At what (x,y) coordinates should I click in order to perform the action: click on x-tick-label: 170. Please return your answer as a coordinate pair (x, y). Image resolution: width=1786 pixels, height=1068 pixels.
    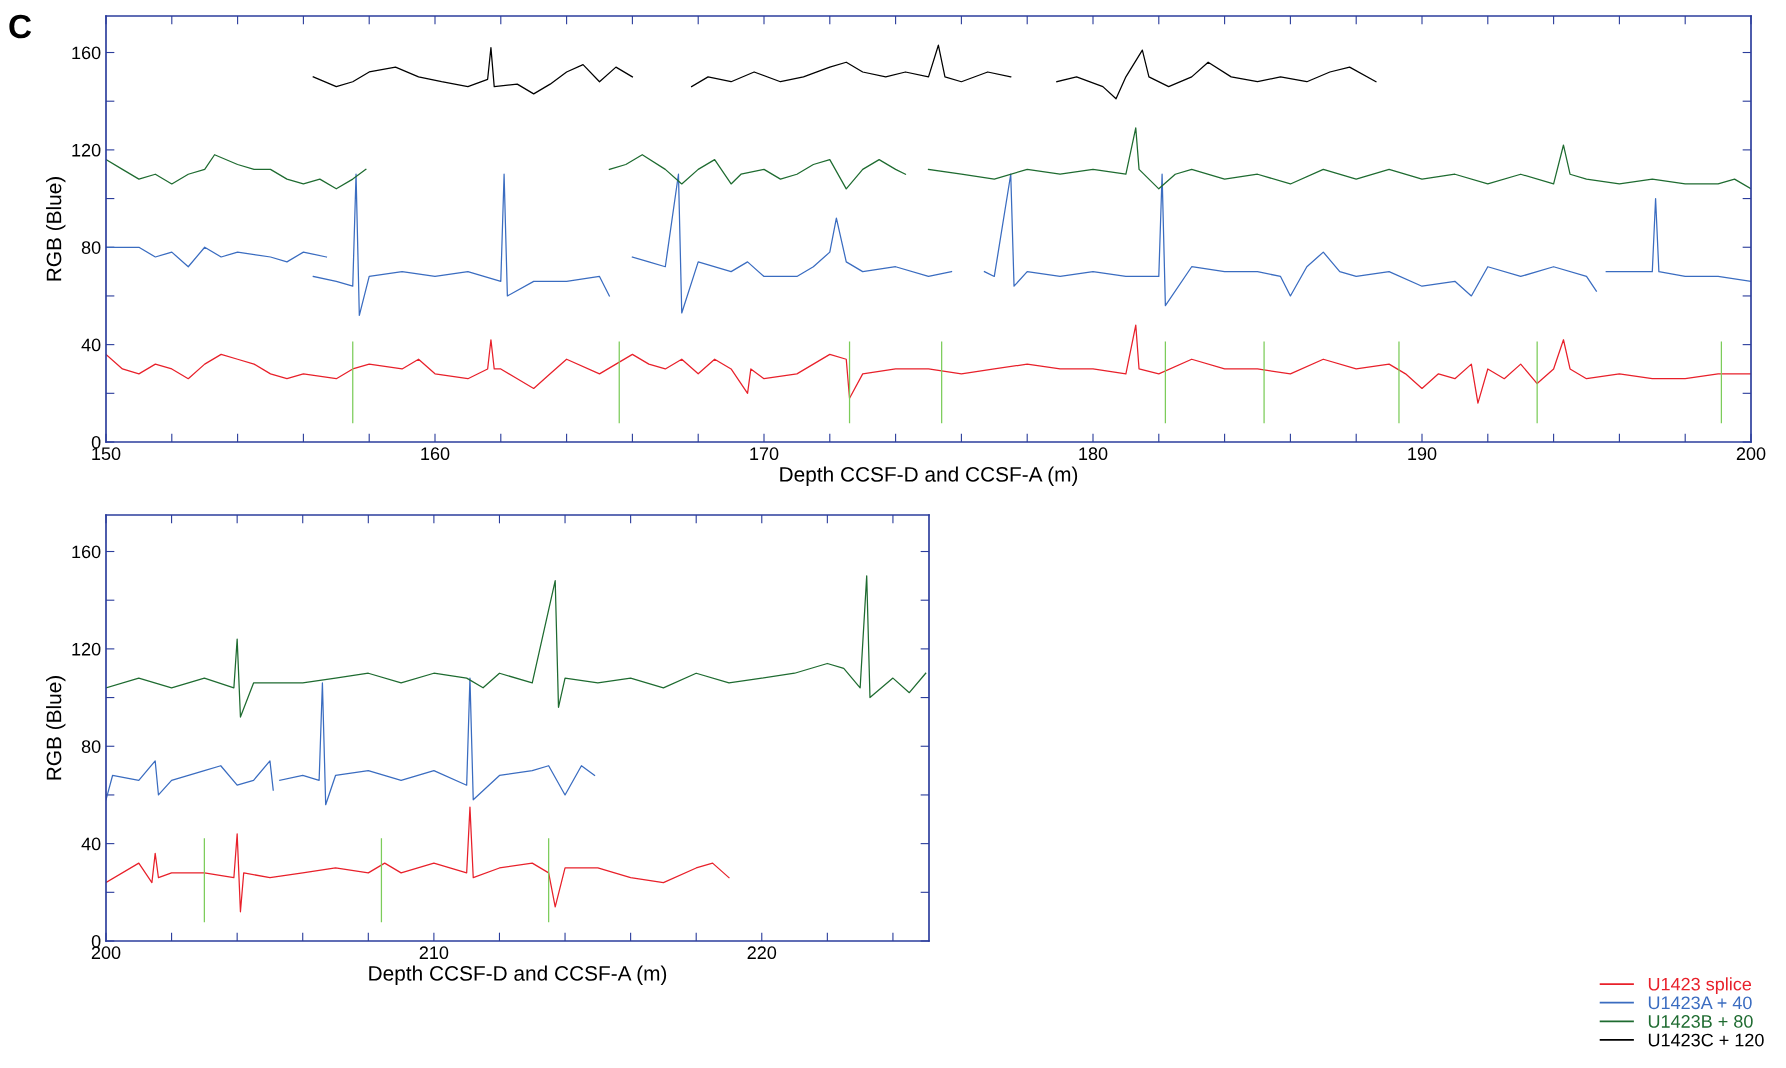
    Looking at the image, I should click on (764, 454).